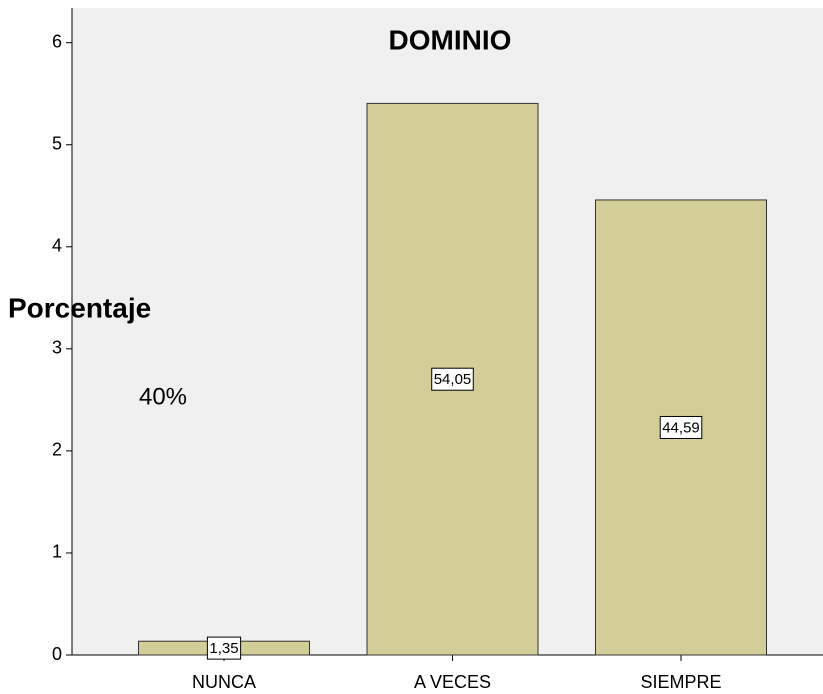 The image size is (823, 694). I want to click on y-tick-label: 4, so click(57, 246).